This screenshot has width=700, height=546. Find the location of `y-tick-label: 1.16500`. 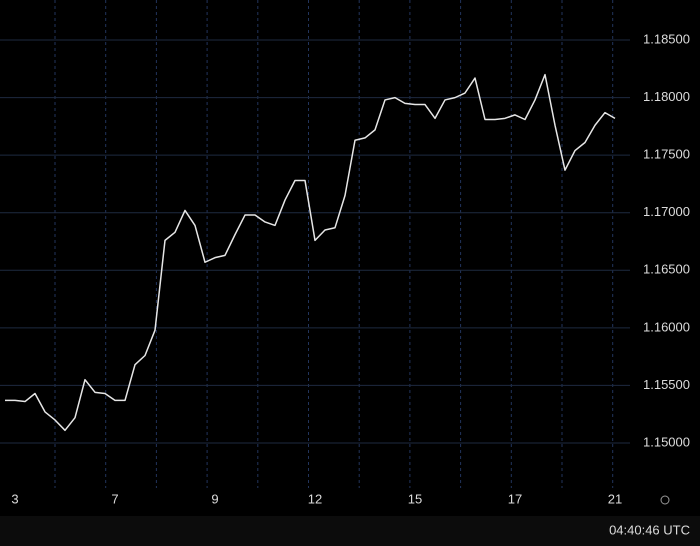

y-tick-label: 1.16500 is located at coordinates (666, 269).